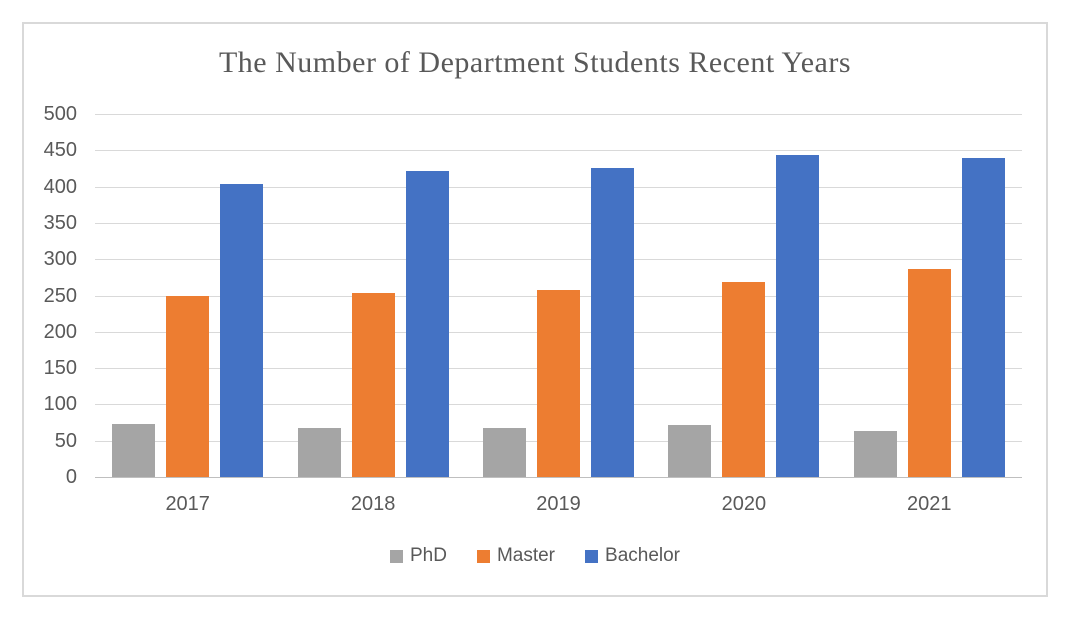 This screenshot has width=1074, height=621. Describe the element at coordinates (427, 323) in the screenshot. I see `bar-bachelor-2018` at that location.